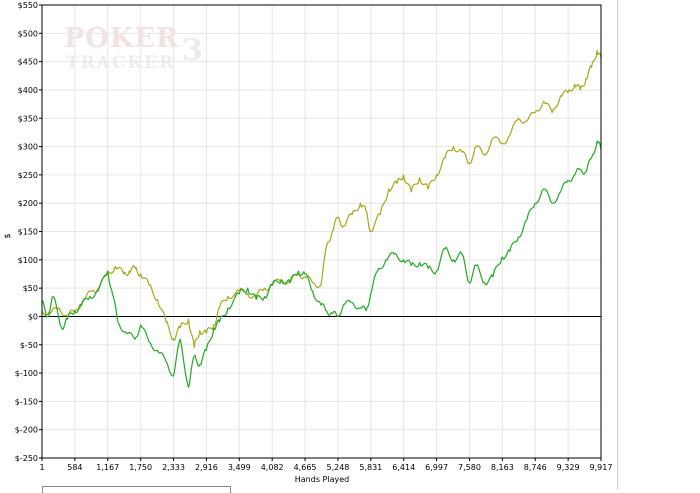  I want to click on y-tick-label: $200, so click(28, 203).